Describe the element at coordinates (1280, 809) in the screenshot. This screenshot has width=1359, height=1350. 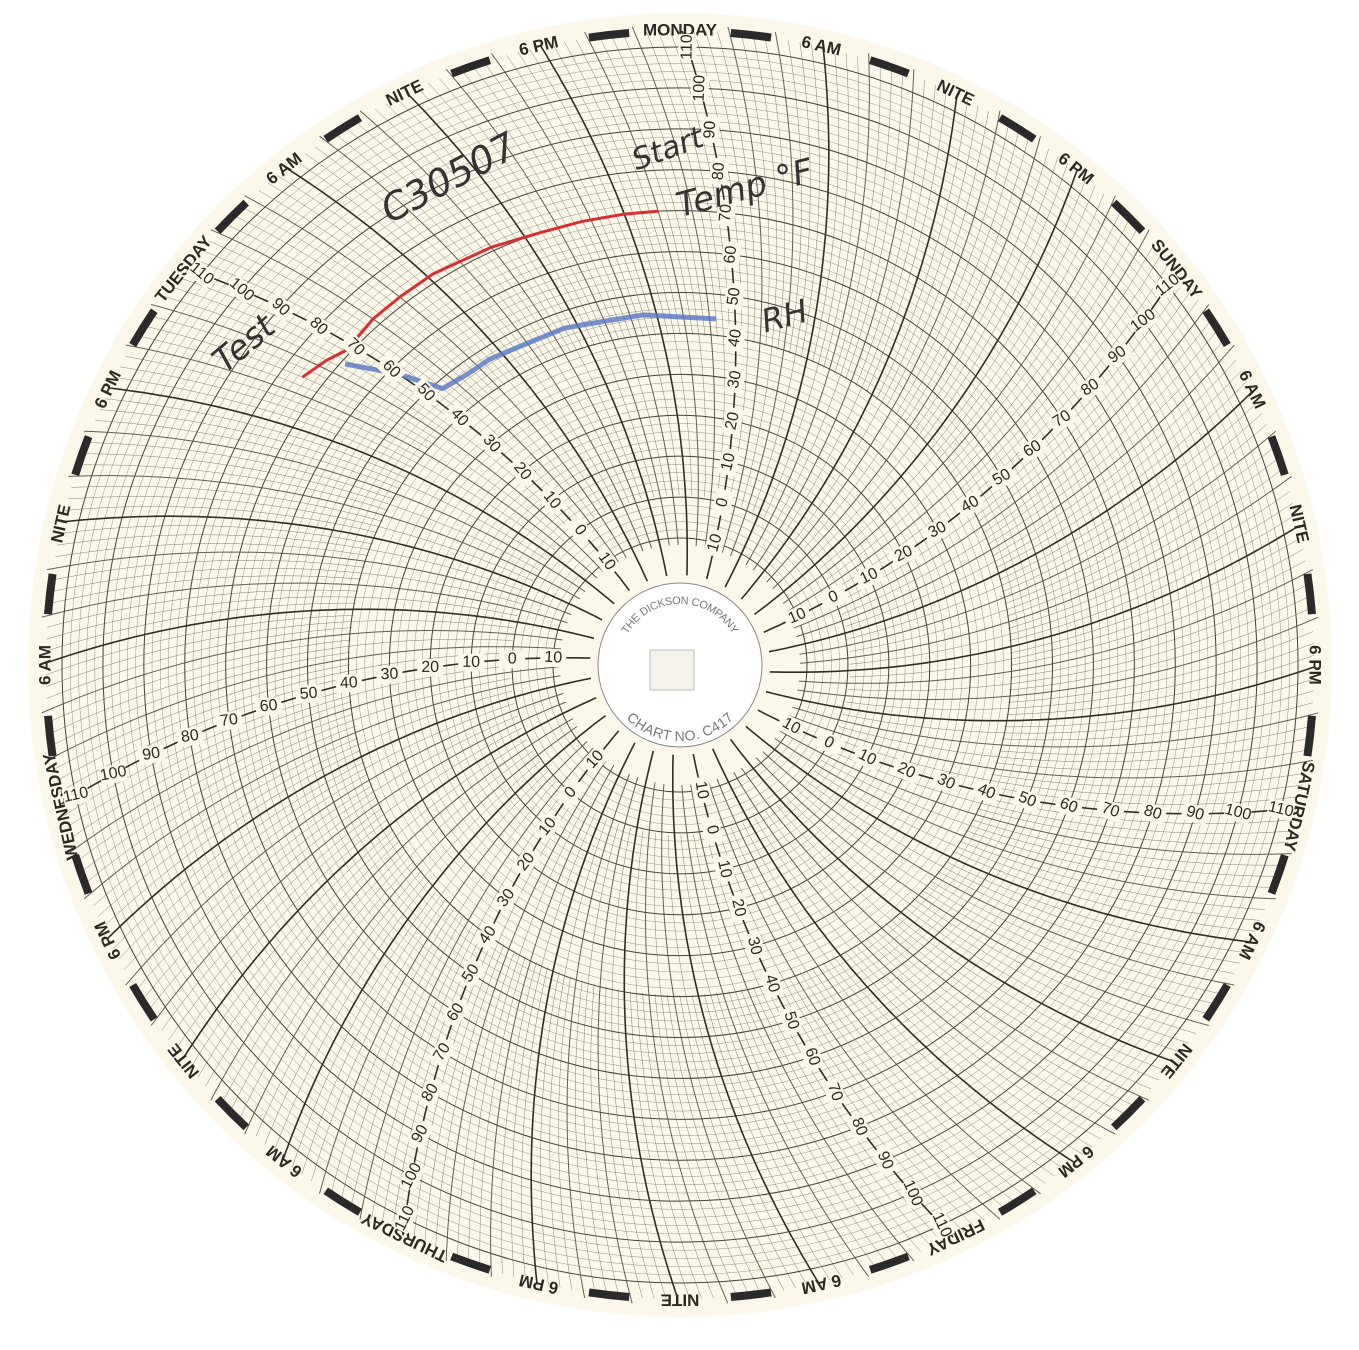
I see `y-tick-label: 110` at that location.